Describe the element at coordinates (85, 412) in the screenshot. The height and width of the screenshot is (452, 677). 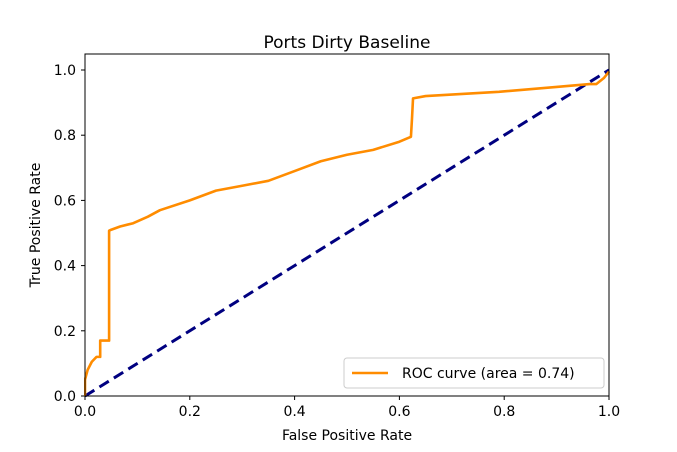
I see `x-tick-label: 0.0` at that location.